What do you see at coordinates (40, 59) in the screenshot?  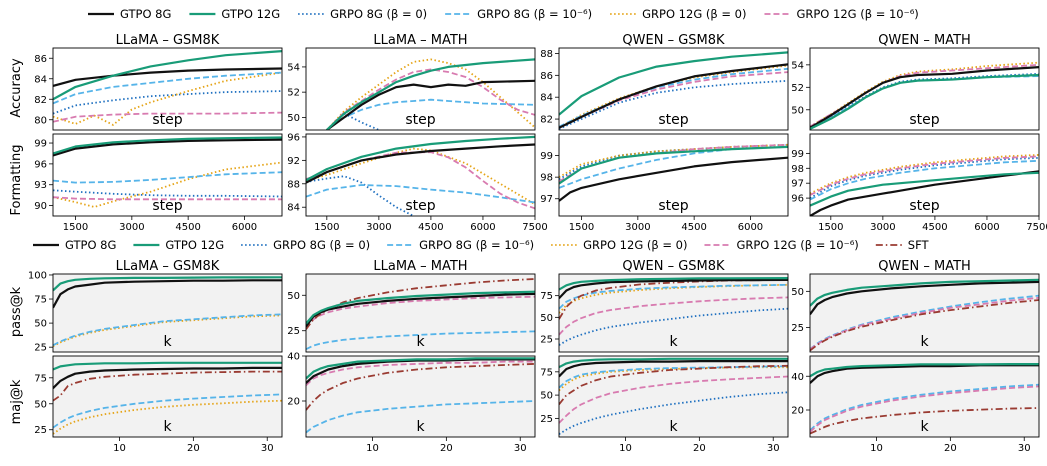 I see `y-tick-label: 86` at bounding box center [40, 59].